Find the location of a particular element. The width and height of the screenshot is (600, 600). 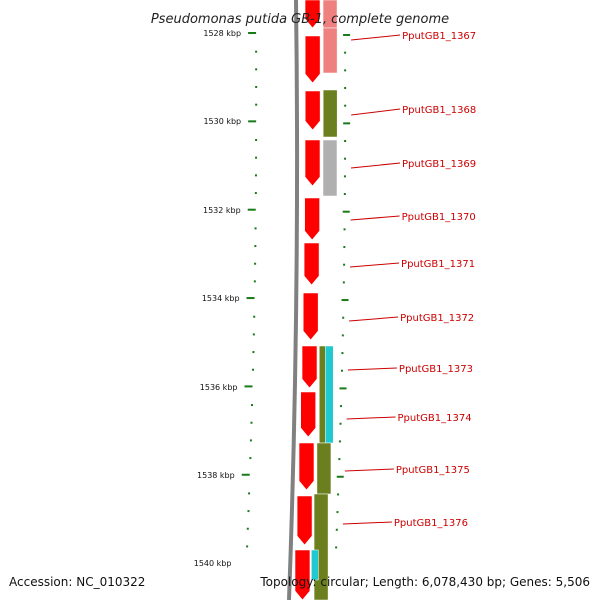

gene-label: PputGB1_1375 is located at coordinates (433, 470).